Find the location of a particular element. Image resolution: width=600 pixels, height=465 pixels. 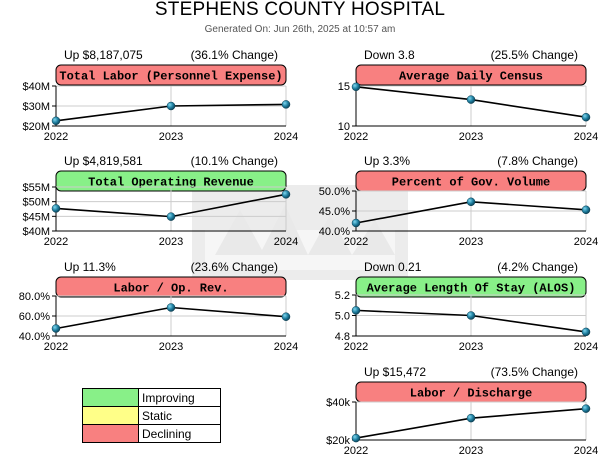

legend-swatch-improving is located at coordinates (110, 397).